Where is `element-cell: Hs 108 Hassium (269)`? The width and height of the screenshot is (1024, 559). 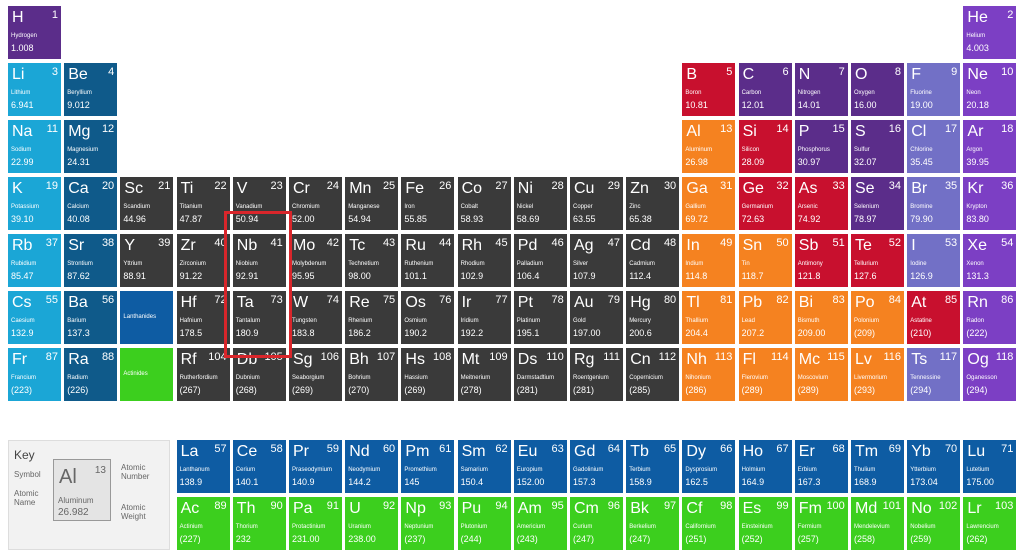 element-cell: Hs 108 Hassium (269) is located at coordinates (428, 374).